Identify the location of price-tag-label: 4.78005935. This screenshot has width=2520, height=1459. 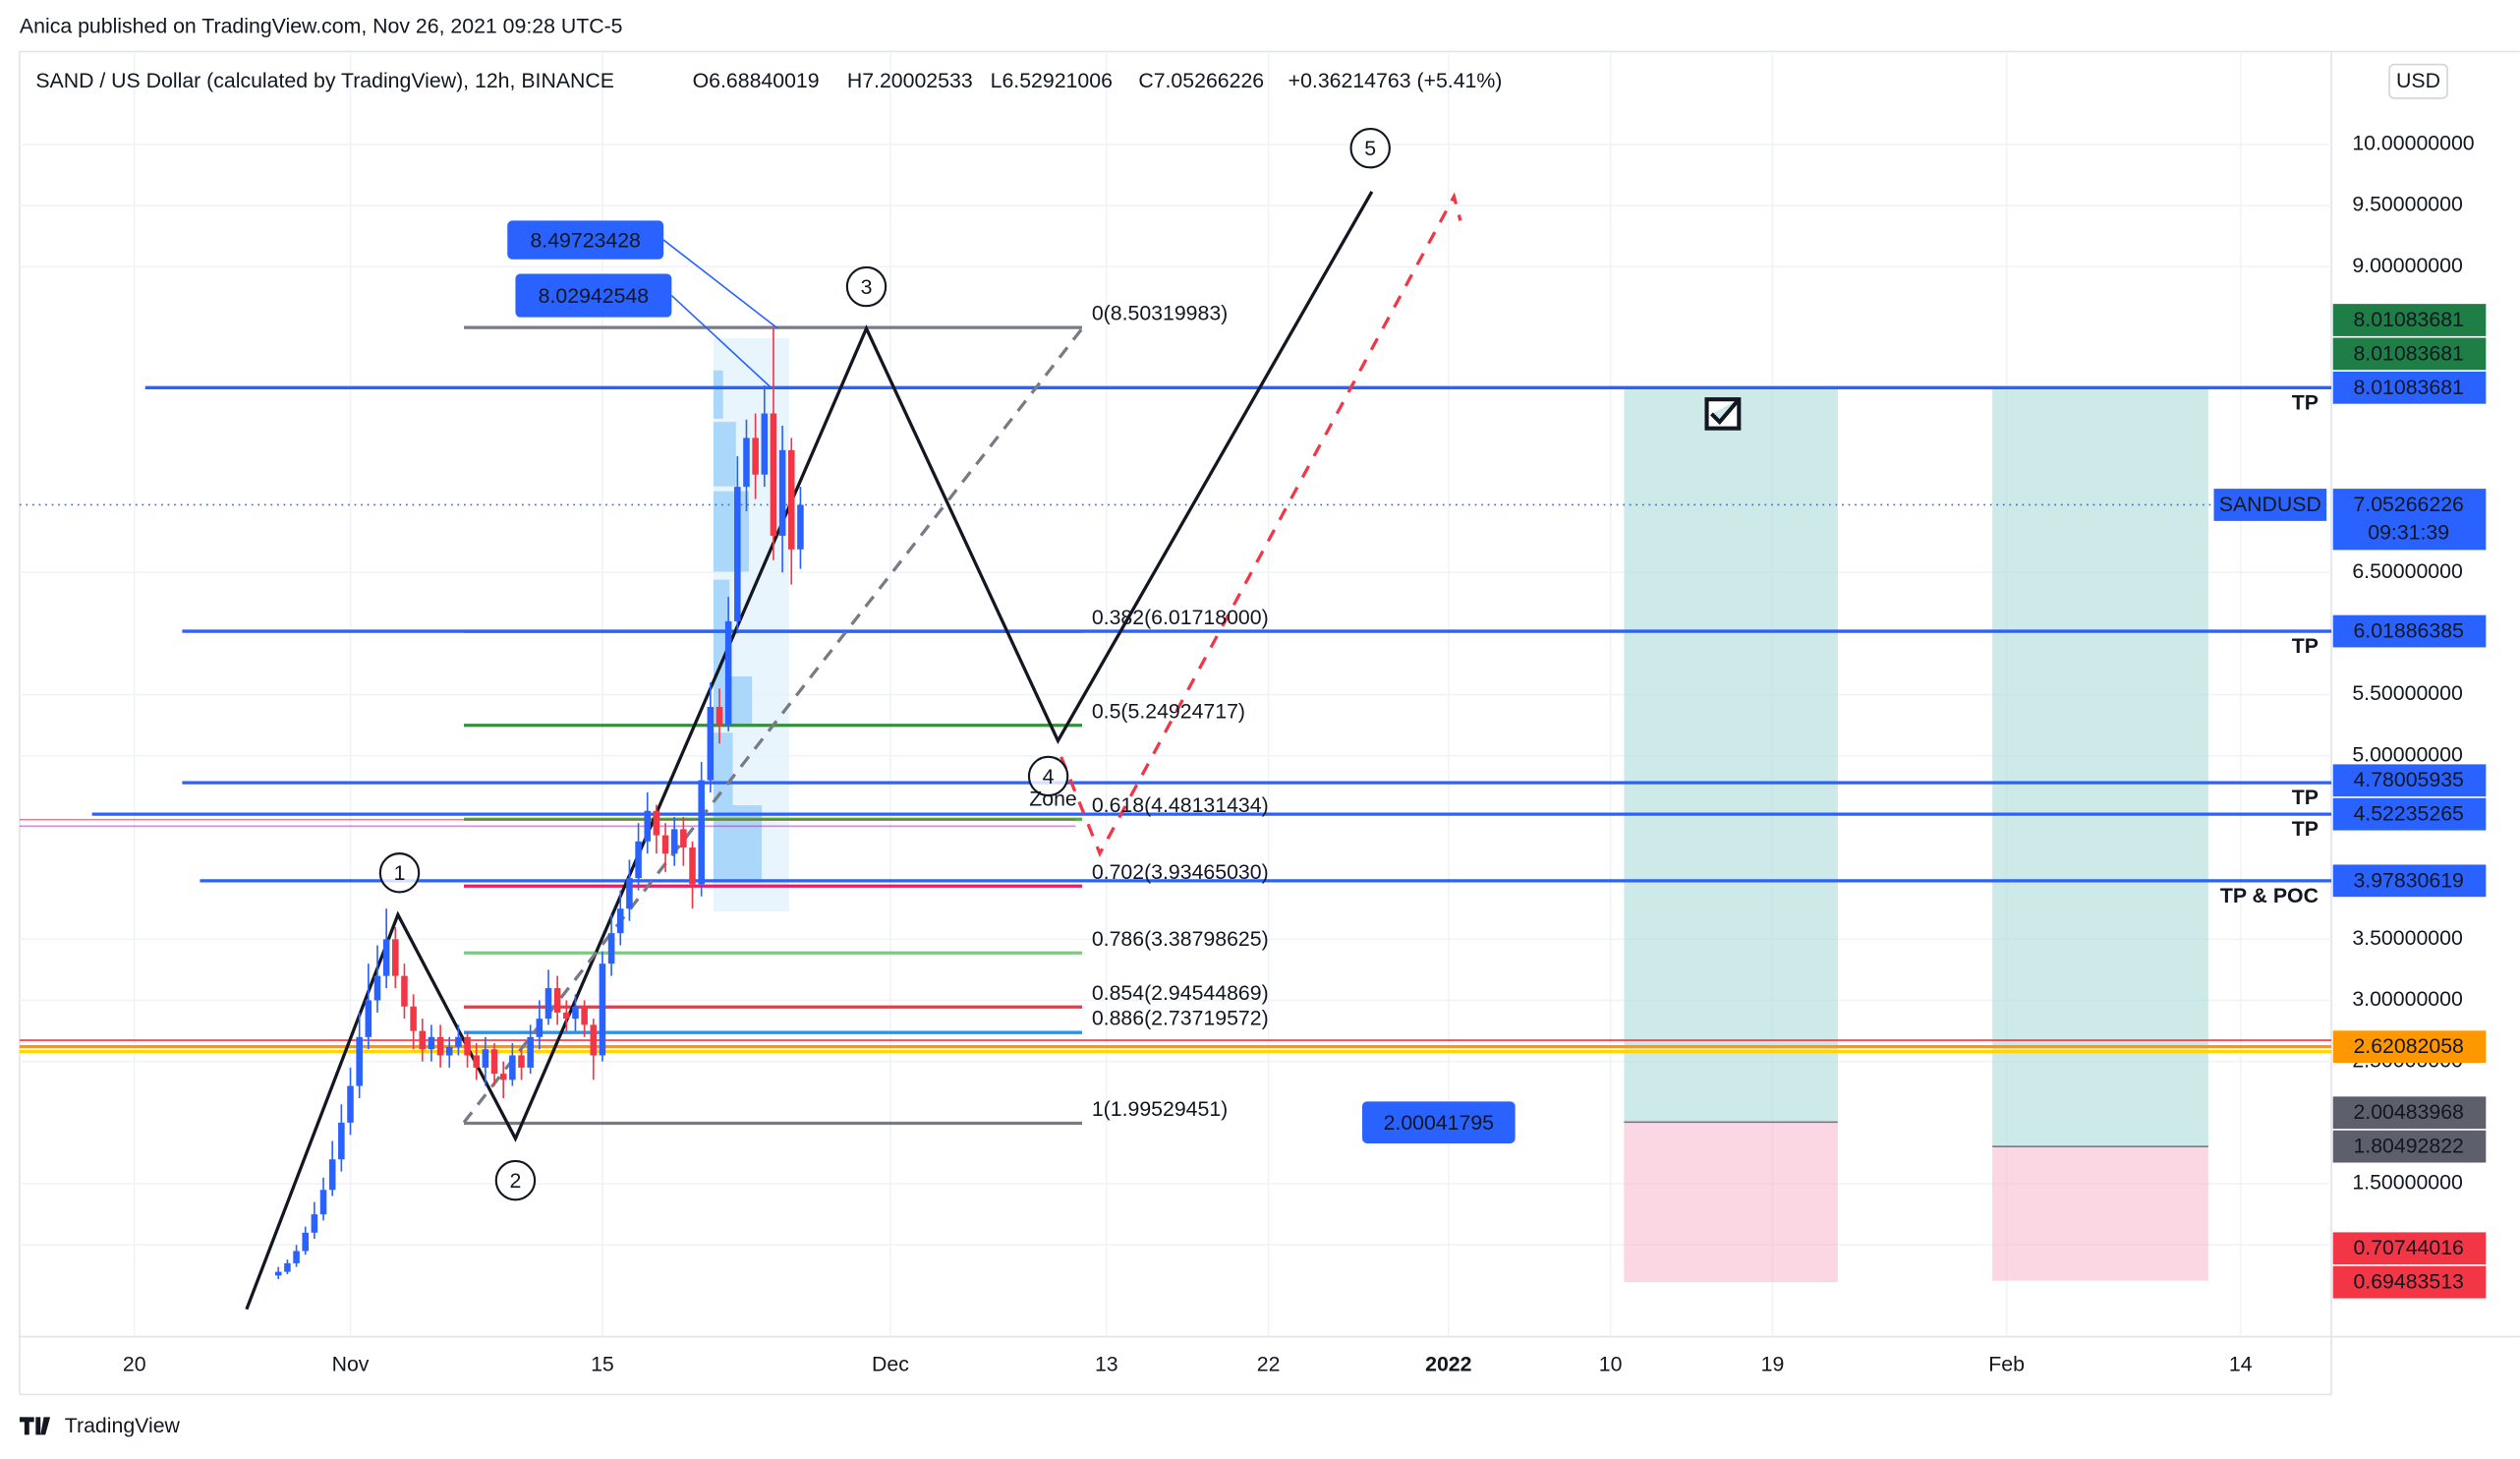
(2408, 779).